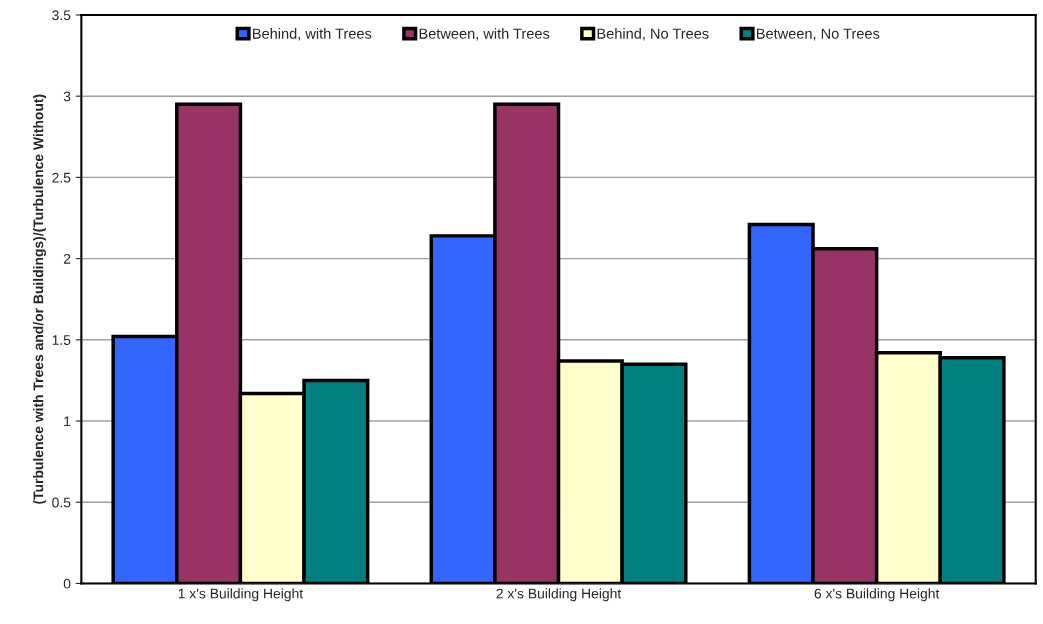  I want to click on y-tick-label: 0, so click(67, 583).